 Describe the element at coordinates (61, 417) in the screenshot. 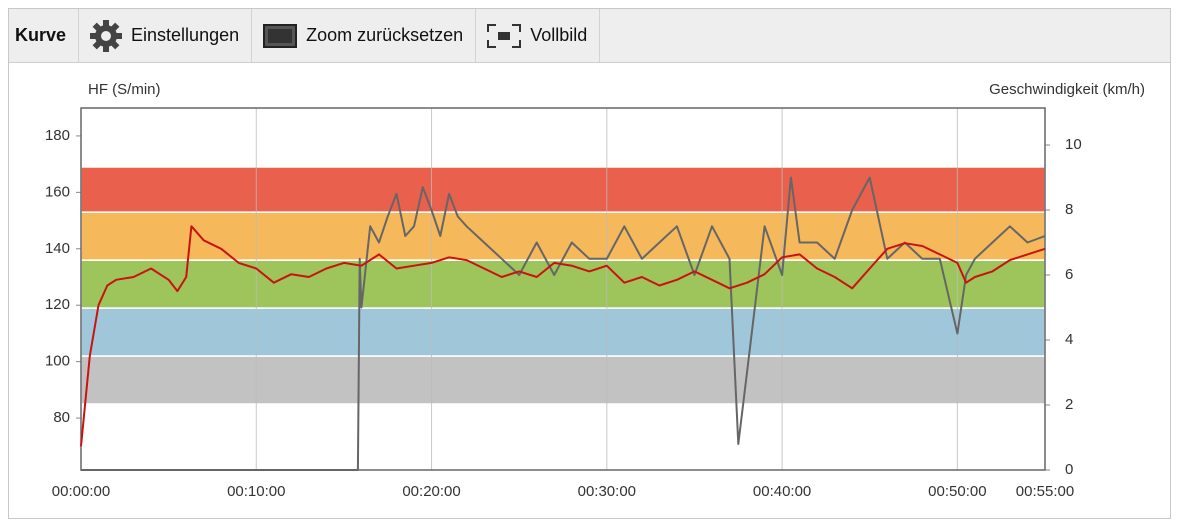

I see `y-tick-label: 80` at that location.